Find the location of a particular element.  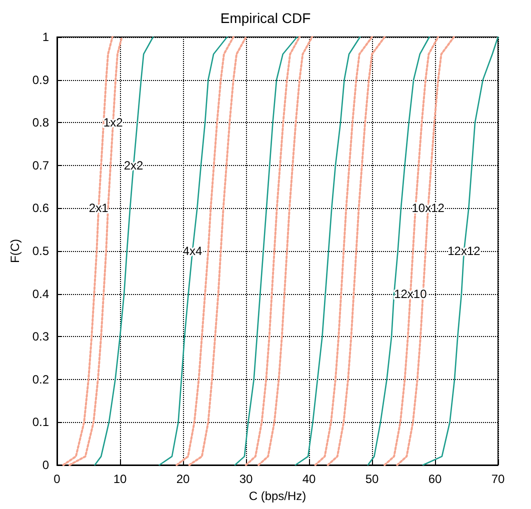

y-tick-label: 0.3 is located at coordinates (41, 337).